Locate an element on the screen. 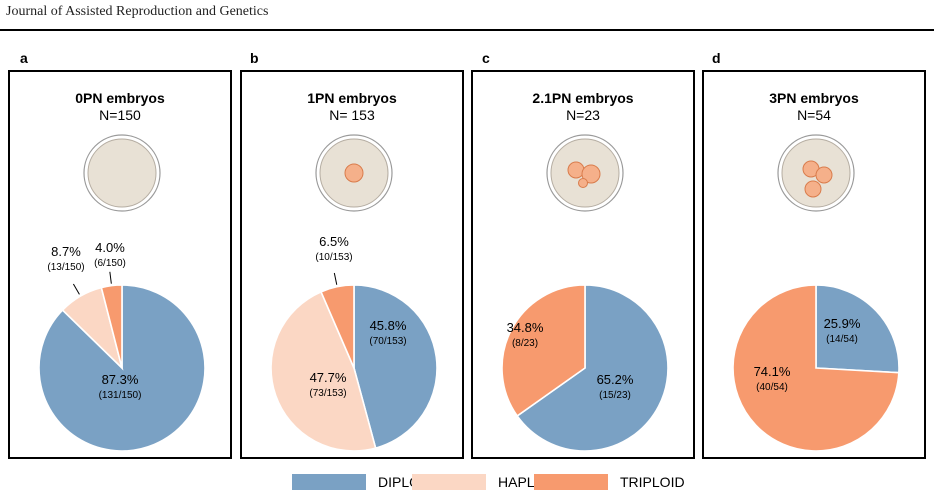  slice-count-label: (6/150) is located at coordinates (110, 263).